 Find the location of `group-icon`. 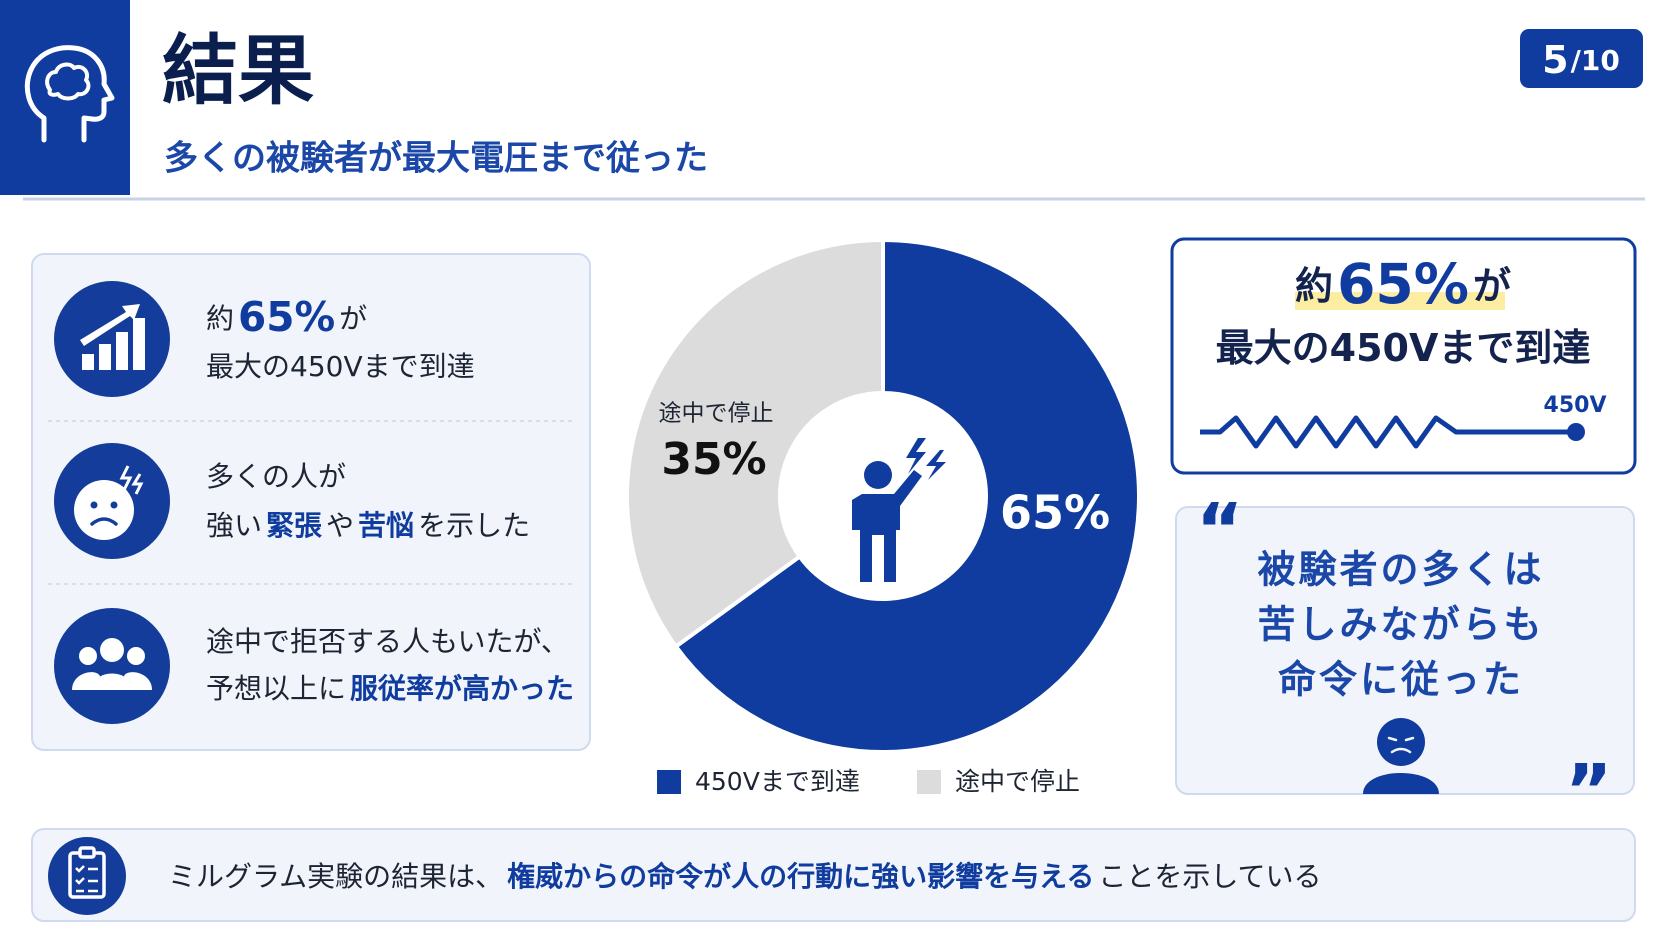

group-icon is located at coordinates (112, 664).